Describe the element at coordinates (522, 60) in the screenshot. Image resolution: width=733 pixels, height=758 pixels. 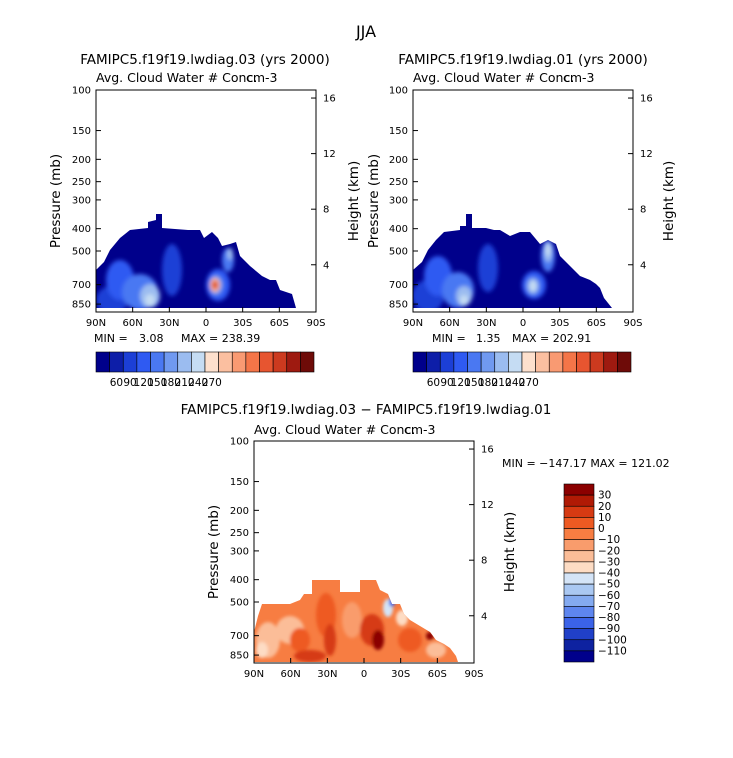
I see `panel-title: FAMIPC5.f19f19.lwdiag.01 (yrs 2000)` at that location.